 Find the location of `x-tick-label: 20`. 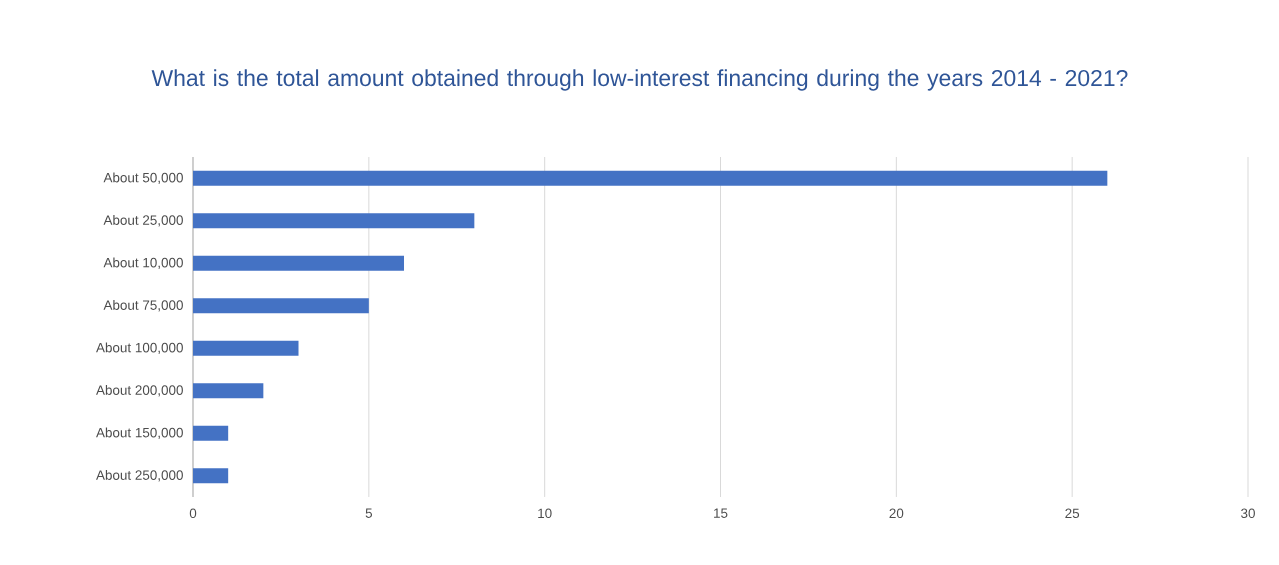

x-tick-label: 20 is located at coordinates (896, 513).